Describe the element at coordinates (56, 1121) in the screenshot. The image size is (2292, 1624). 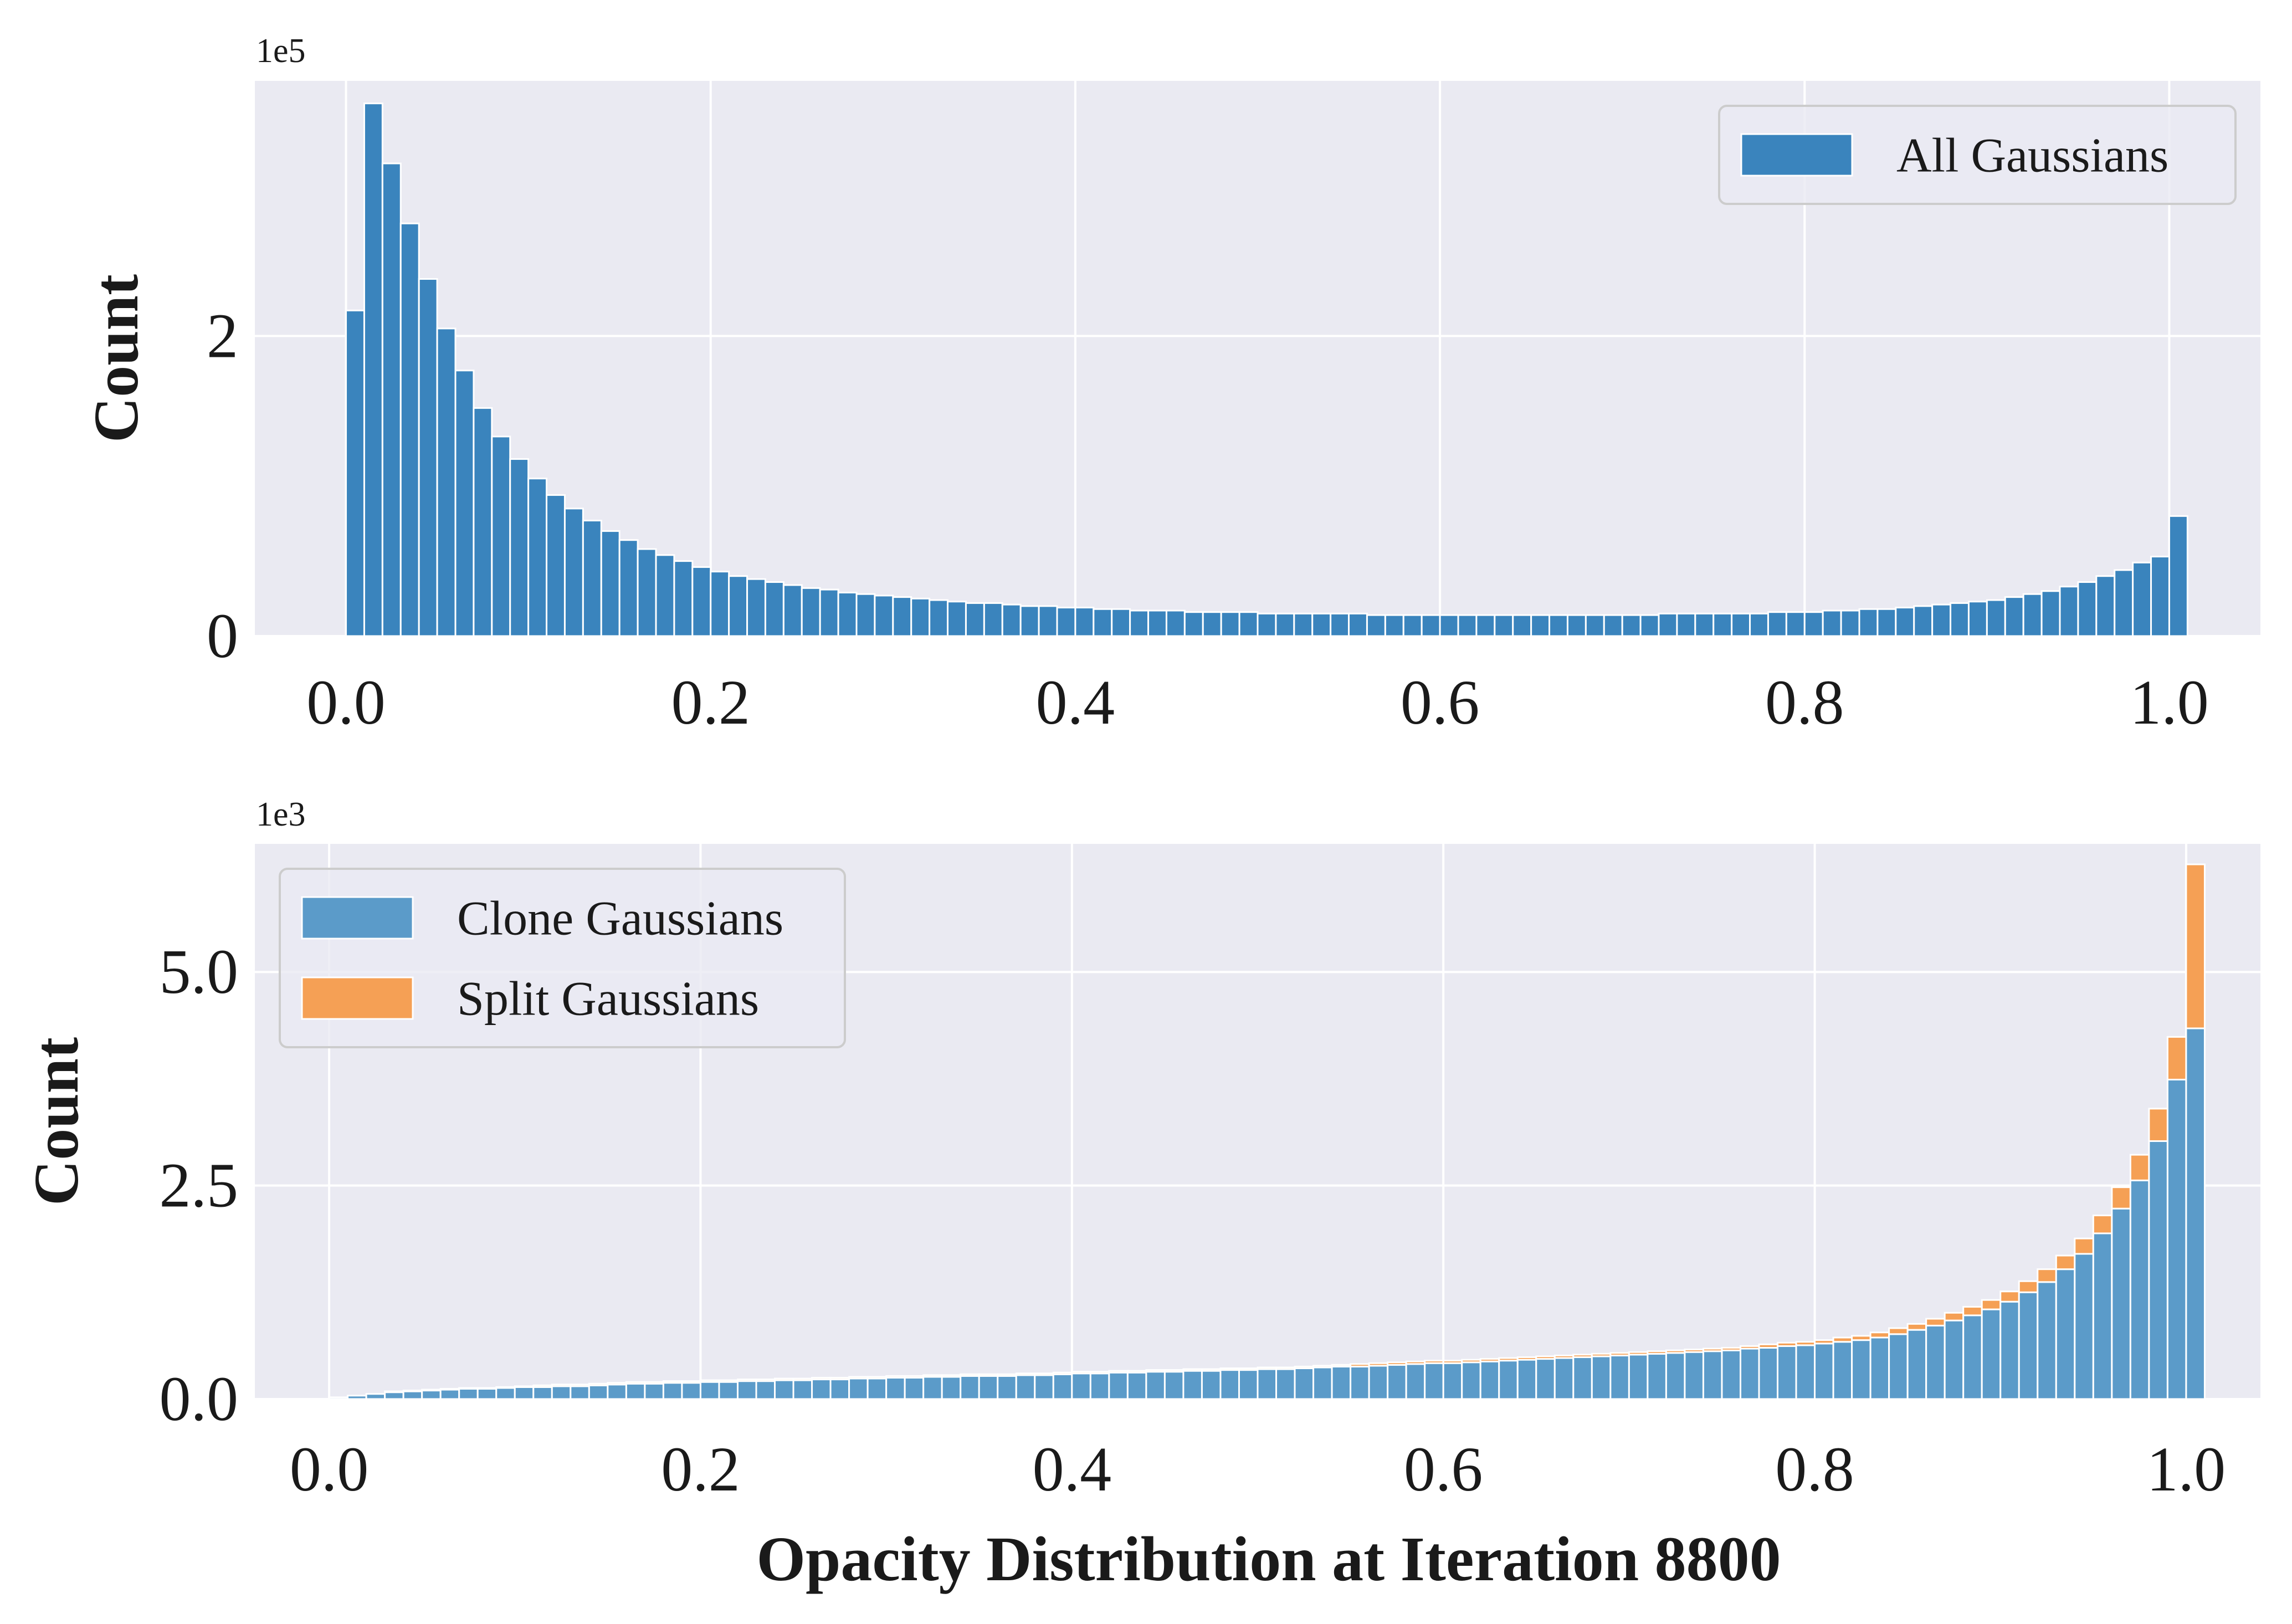
I see `bottom-y-axis-label: Count` at that location.